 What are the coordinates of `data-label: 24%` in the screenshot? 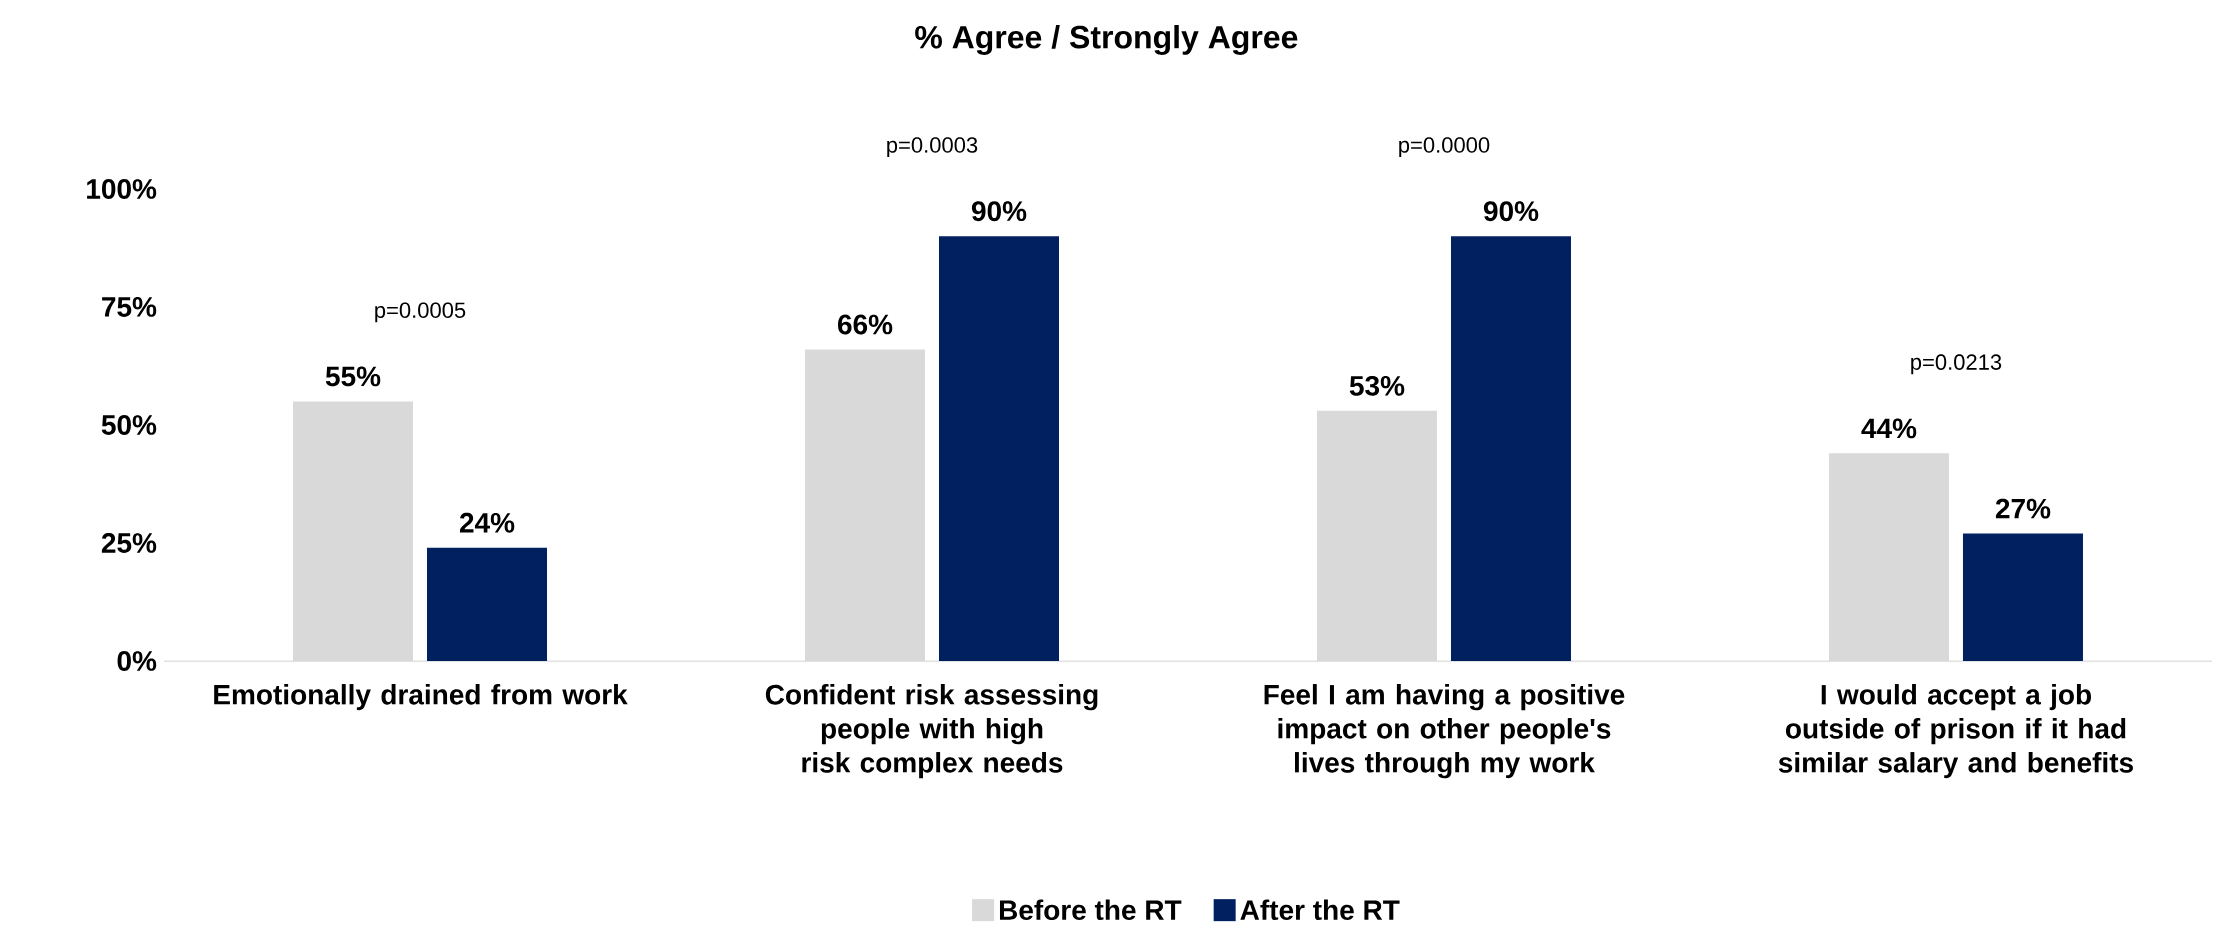 It's located at (487, 522).